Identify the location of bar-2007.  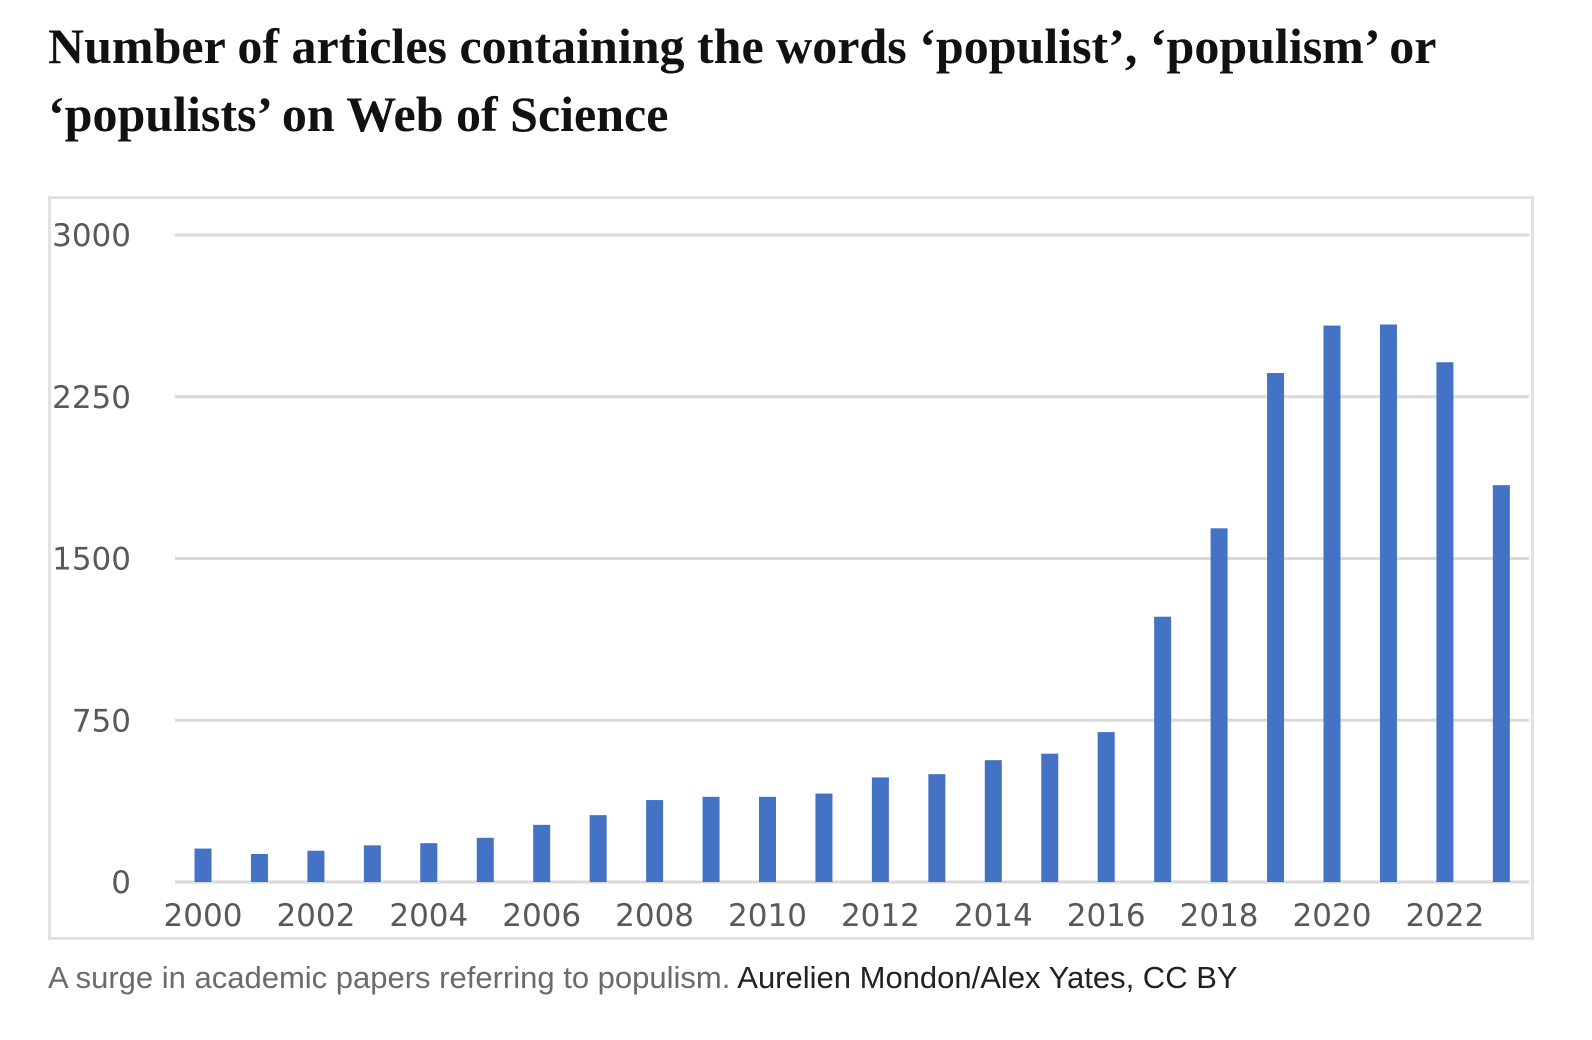
(598, 848).